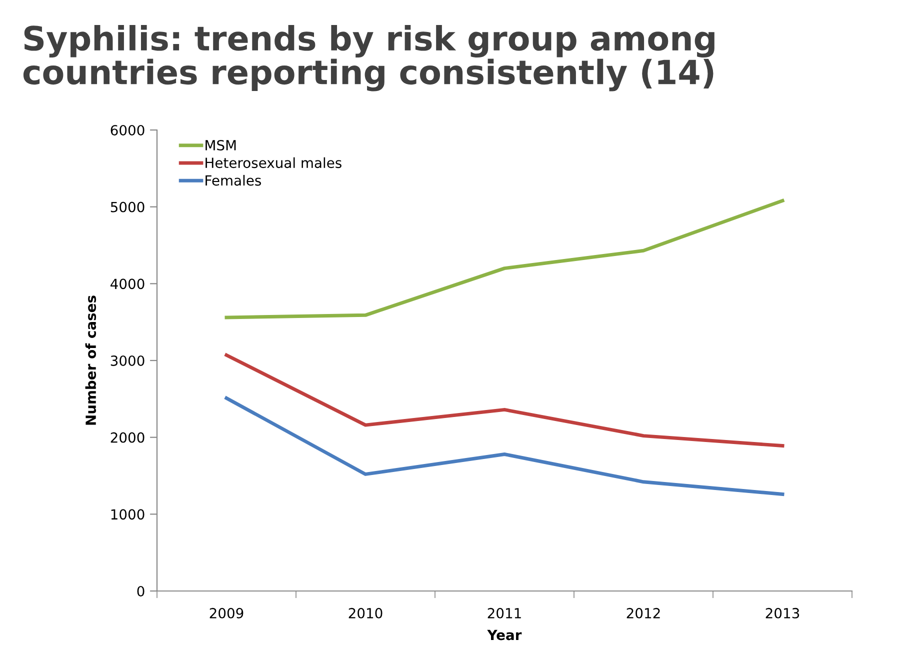 Image resolution: width=903 pixels, height=649 pixels. What do you see at coordinates (227, 613) in the screenshot?
I see `x-tick-label: 2009` at bounding box center [227, 613].